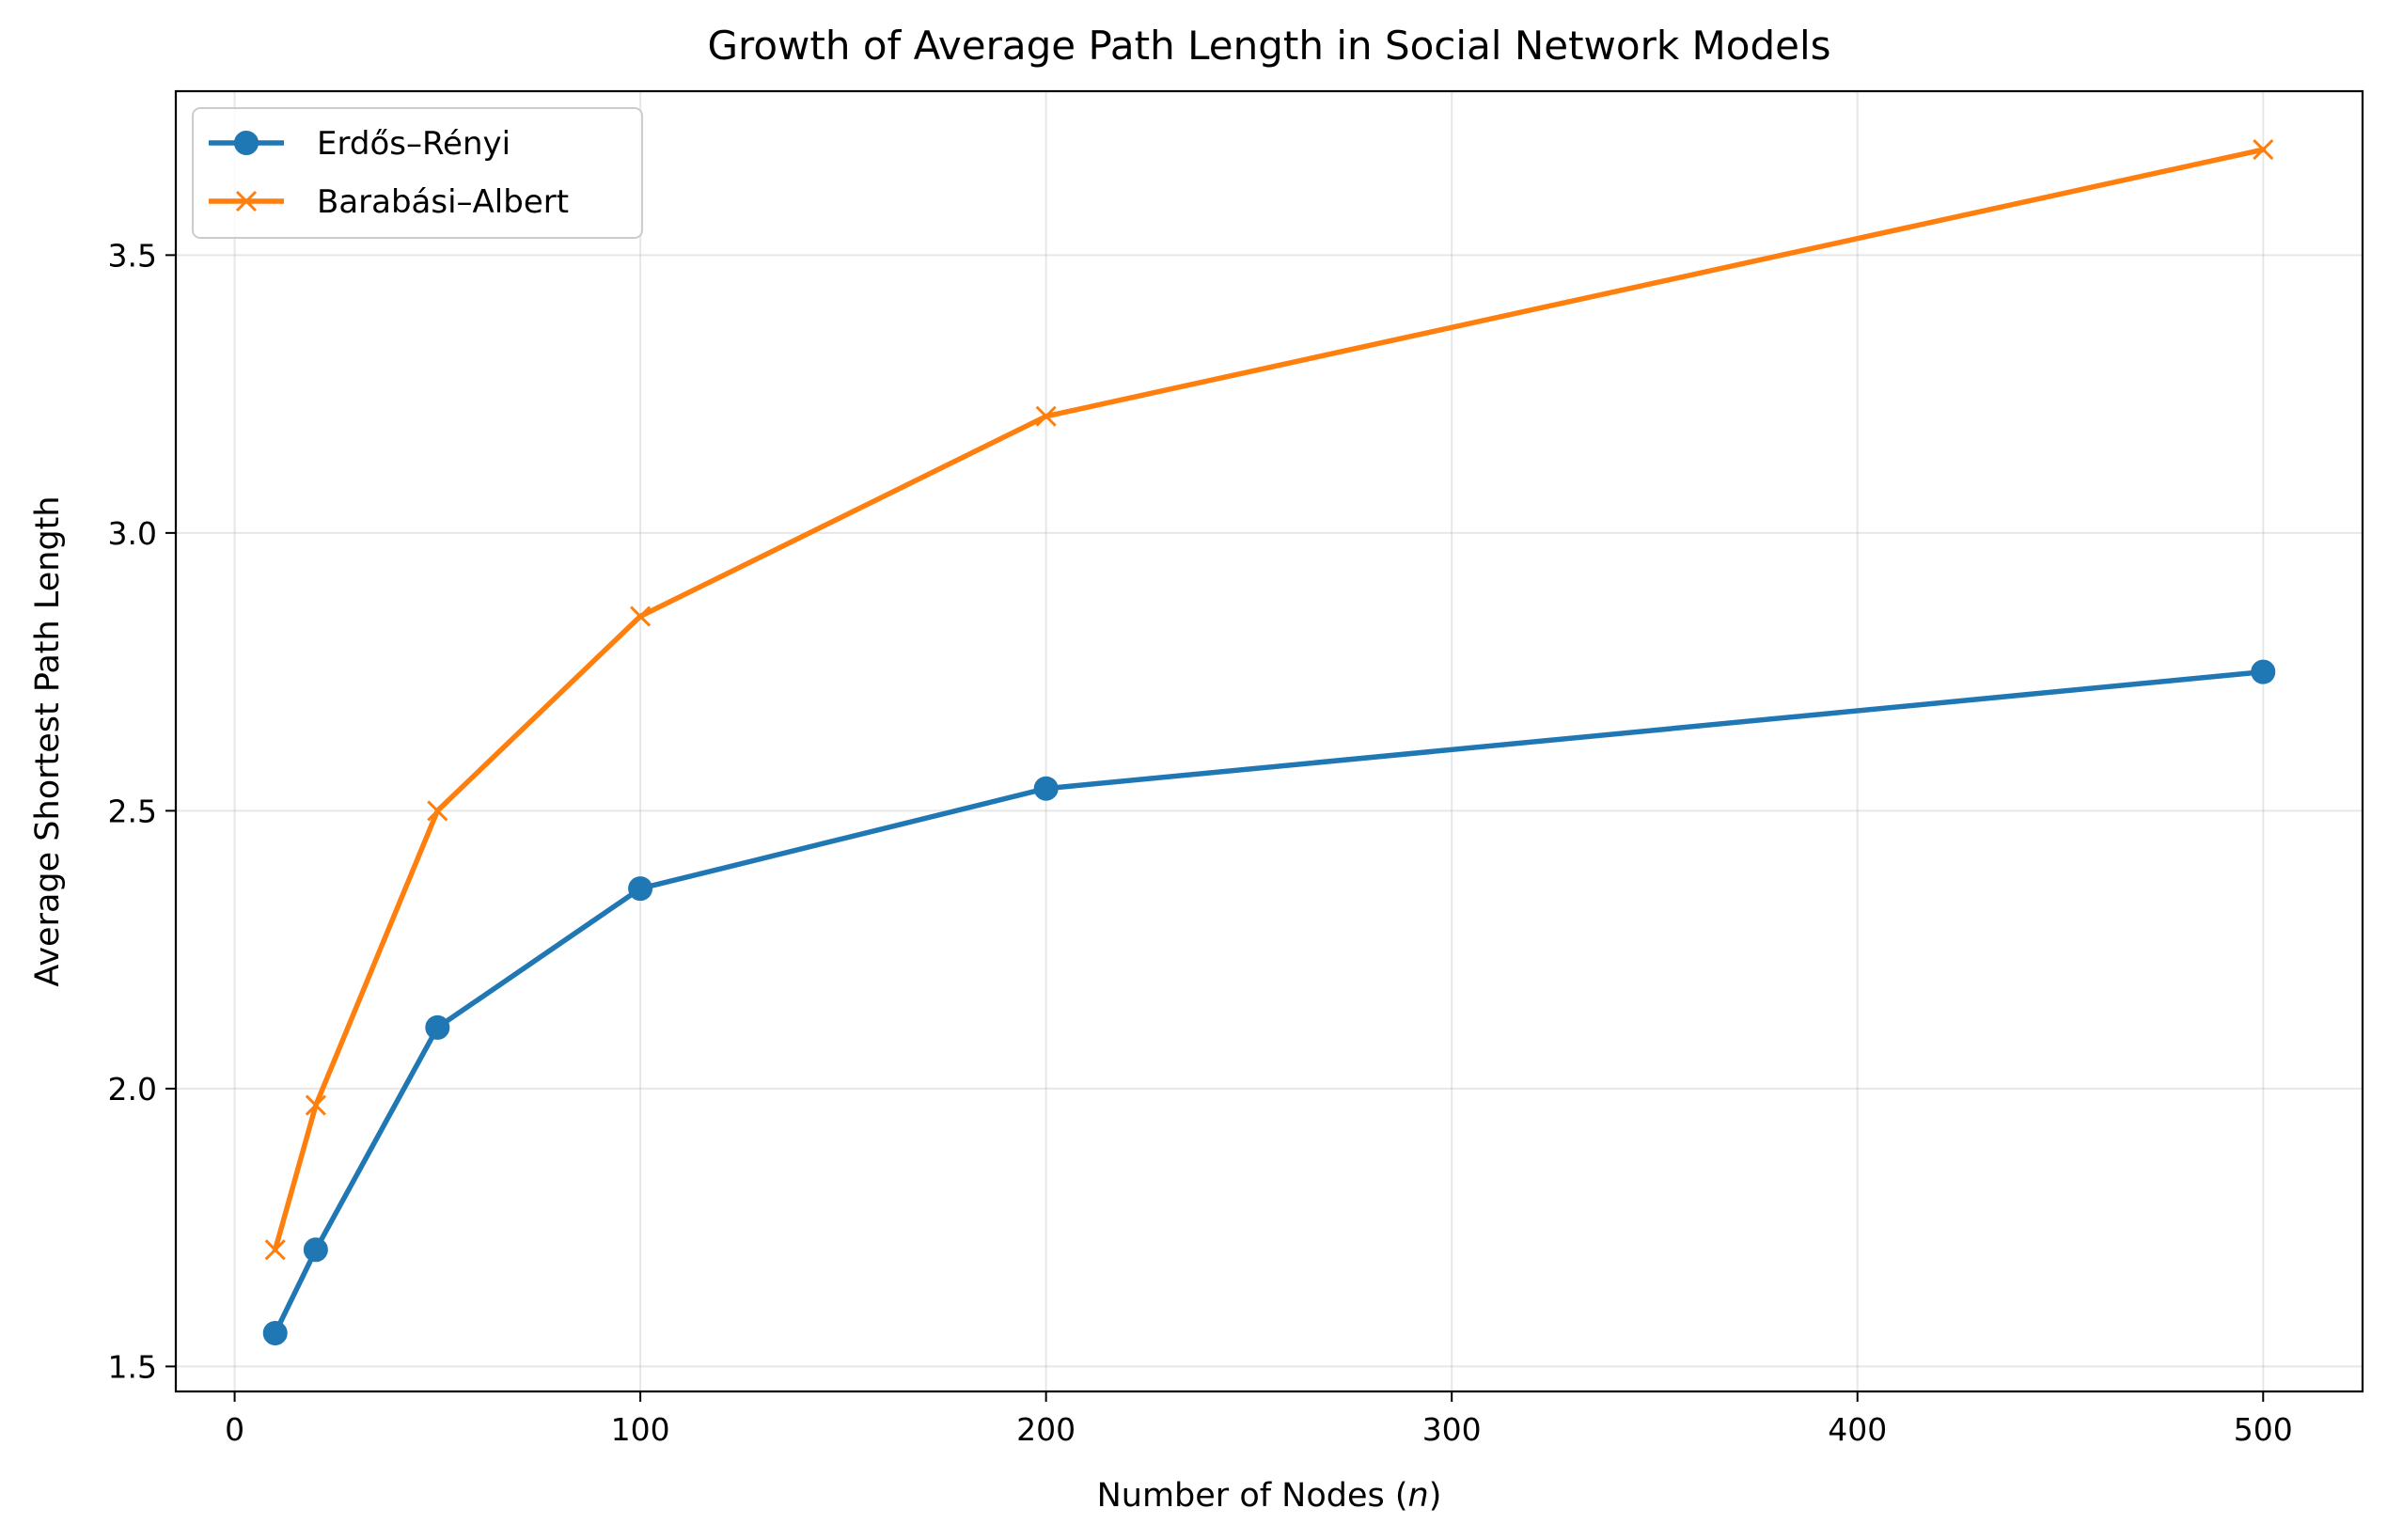  I want to click on x-tick-label: 200, so click(1046, 1429).